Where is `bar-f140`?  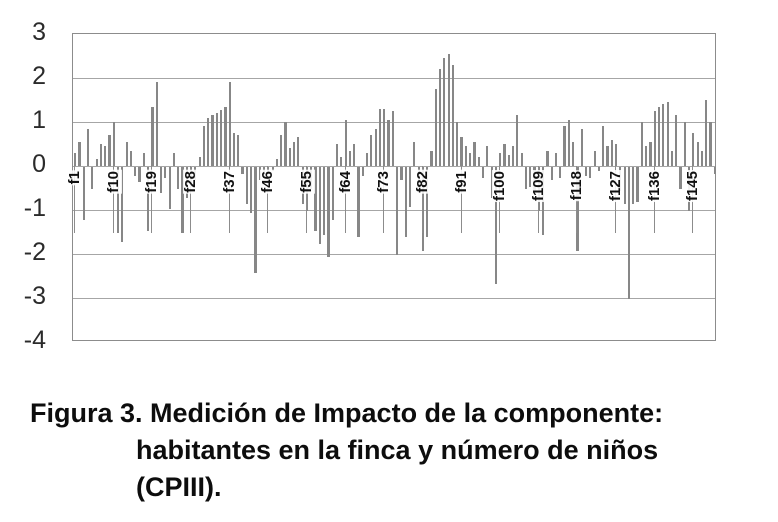 bar-f140 is located at coordinates (671, 158).